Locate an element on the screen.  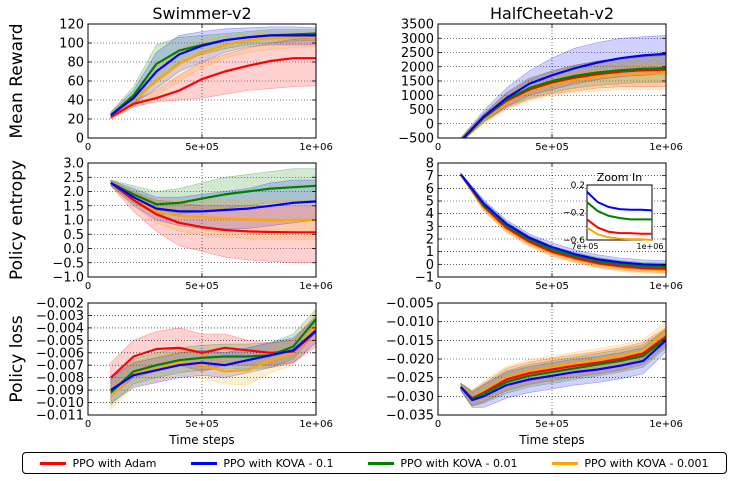
y-tick-label: 60 is located at coordinates (75, 82).